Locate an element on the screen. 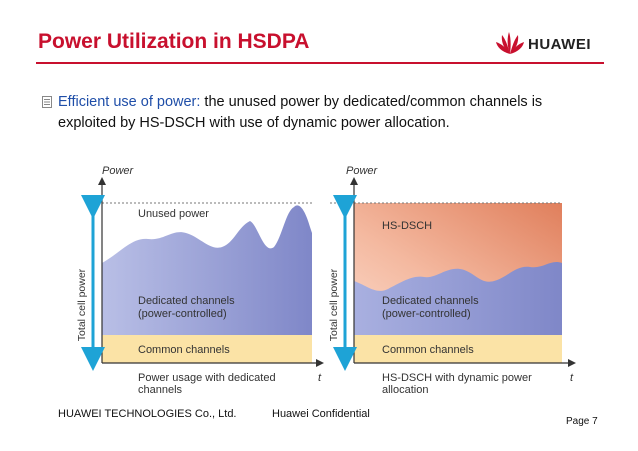  right-axis-y-label: Power is located at coordinates (362, 171).